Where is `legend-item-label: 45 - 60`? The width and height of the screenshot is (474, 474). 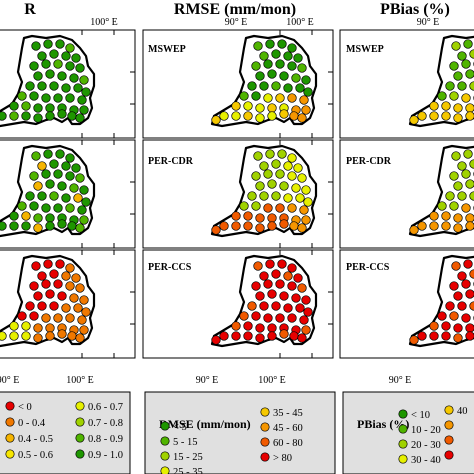 legend-item-label: 45 - 60 is located at coordinates (288, 428).